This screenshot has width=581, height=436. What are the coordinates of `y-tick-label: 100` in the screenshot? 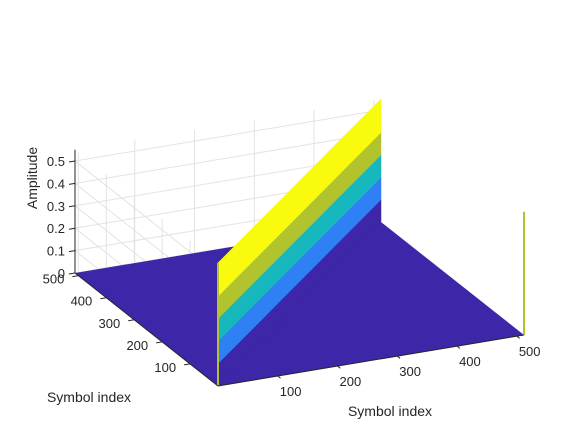 It's located at (165, 367).